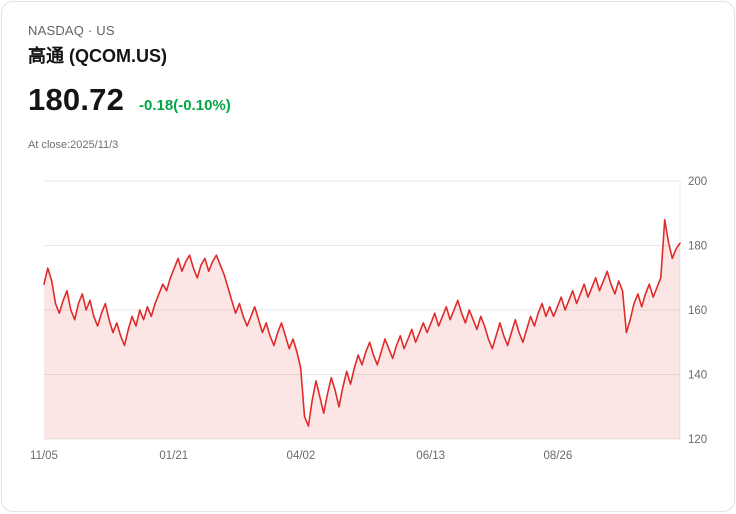 Image resolution: width=736 pixels, height=514 pixels. I want to click on x-axis-label: 06/13, so click(430, 456).